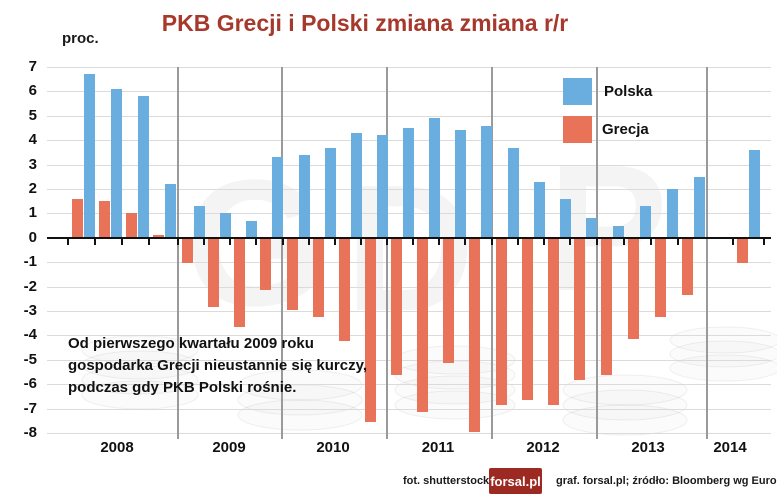 The width and height of the screenshot is (777, 500). I want to click on bar-grecja-2013-q2, so click(633, 288).